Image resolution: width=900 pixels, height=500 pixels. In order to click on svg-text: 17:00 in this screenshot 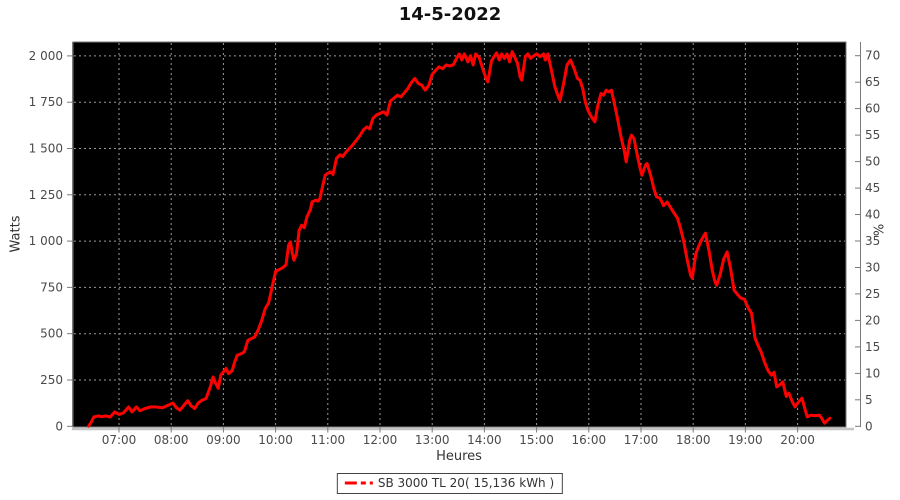, I will do `click(641, 440)`.